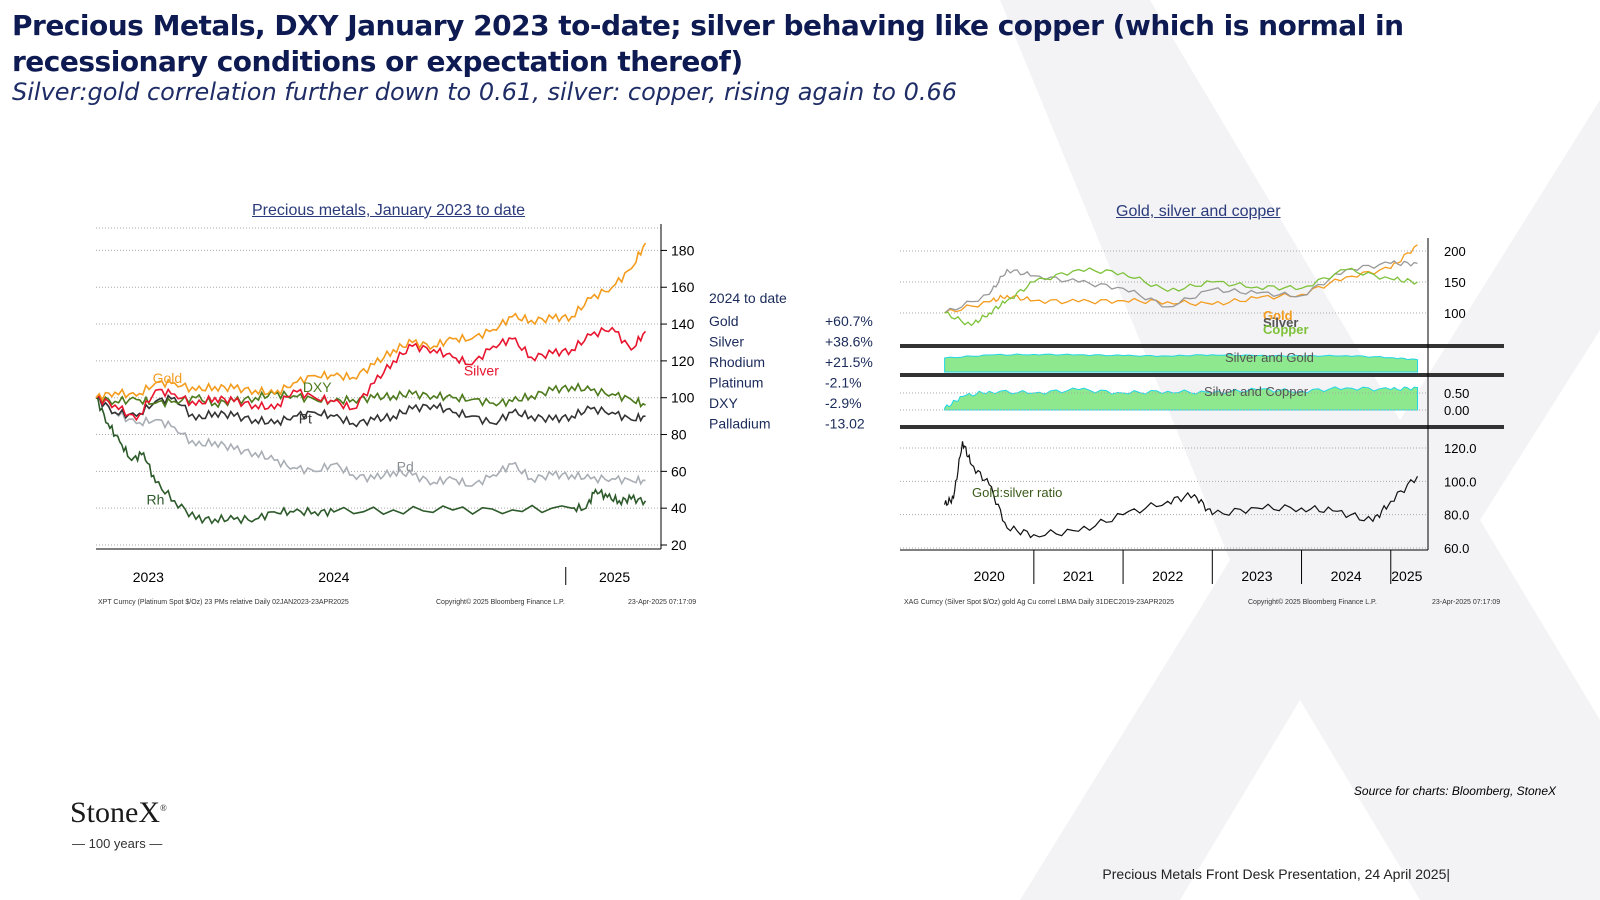 This screenshot has height=900, width=1600. Describe the element at coordinates (748, 298) in the screenshot. I see `chart1-legend-header: 2024 to date` at that location.